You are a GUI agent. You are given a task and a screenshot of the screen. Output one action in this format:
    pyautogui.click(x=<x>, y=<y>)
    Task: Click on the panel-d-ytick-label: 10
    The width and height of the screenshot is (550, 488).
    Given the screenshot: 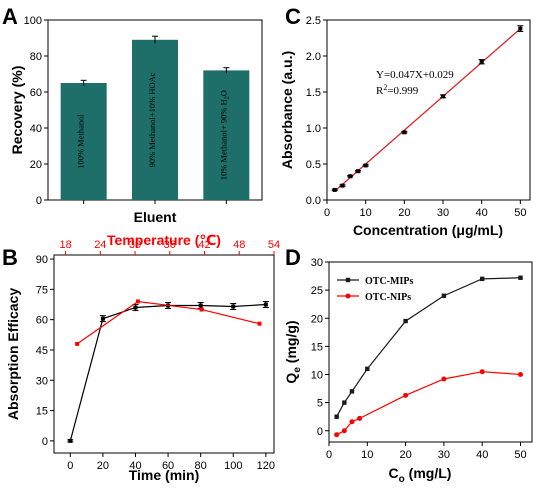 What is the action you would take?
    pyautogui.click(x=317, y=376)
    